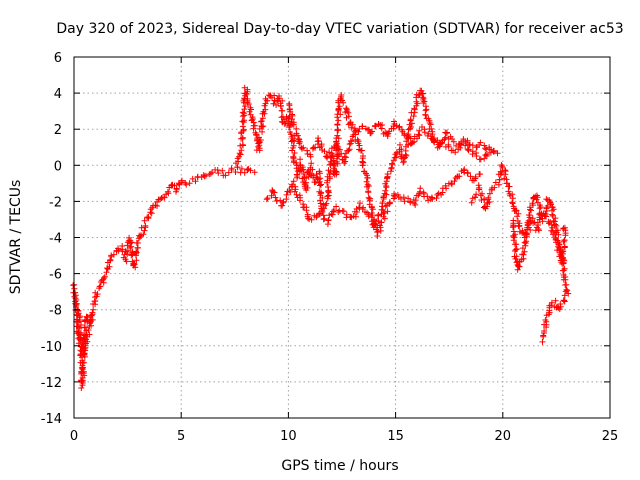  I want to click on series-trace-mid-lower, so click(373, 202).